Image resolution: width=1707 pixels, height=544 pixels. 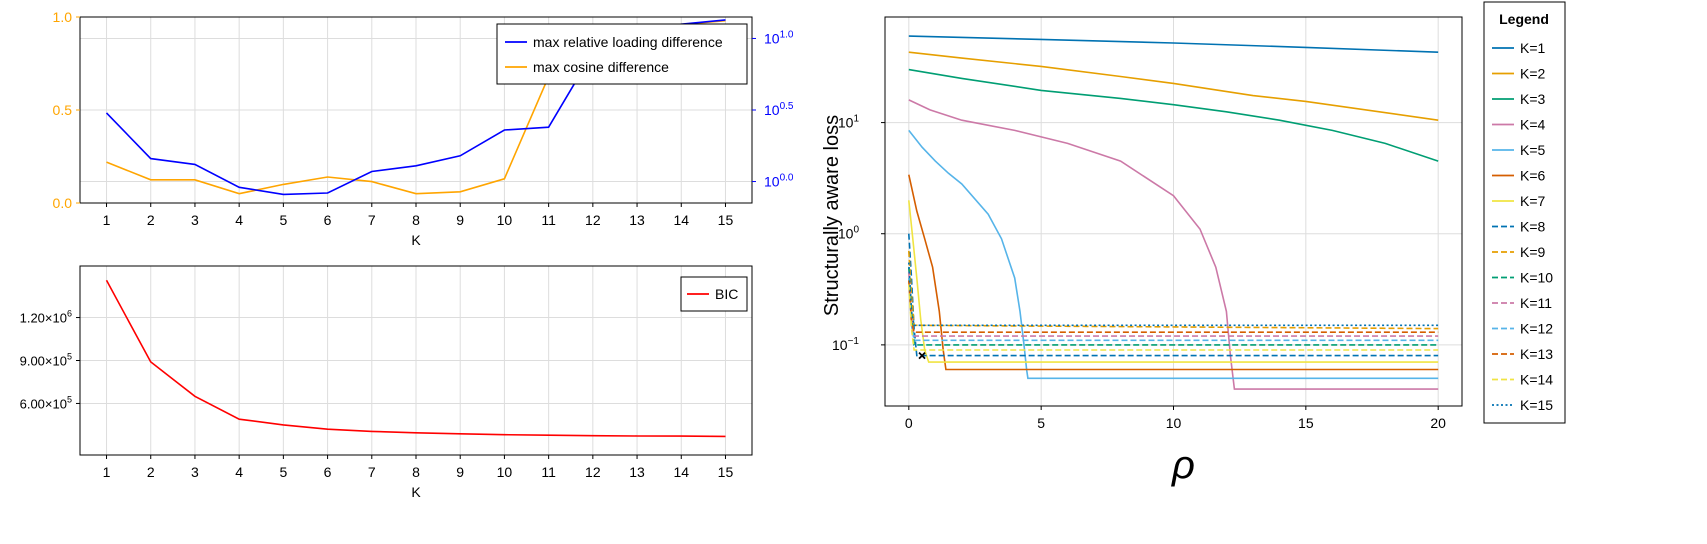 I want to click on x-tick-label: 11, so click(x=548, y=220).